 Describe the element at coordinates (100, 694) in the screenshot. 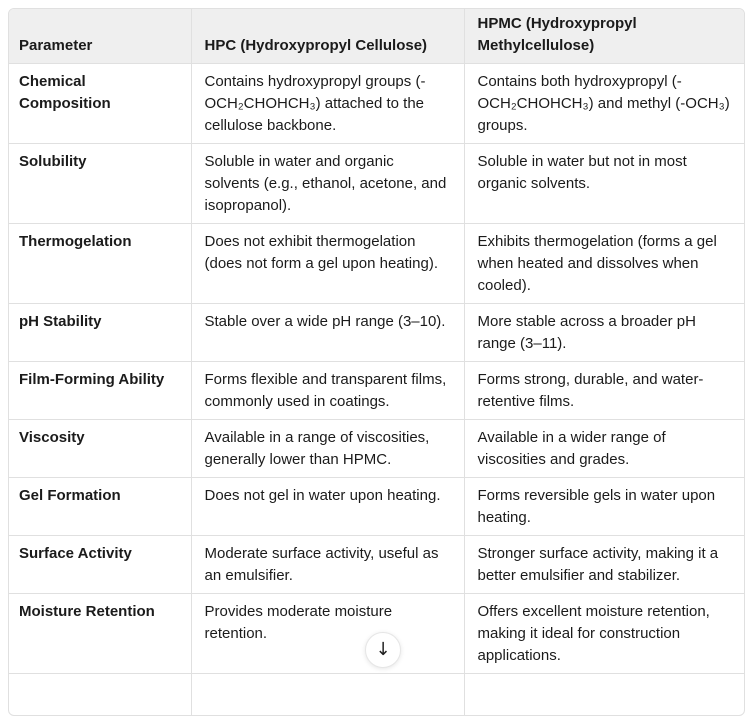

I see `row-parameter` at that location.